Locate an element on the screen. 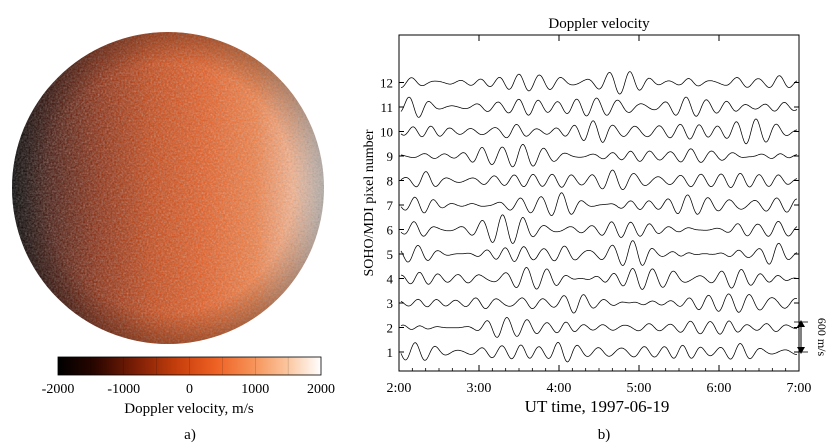 Image resolution: width=830 pixels, height=446 pixels. x-axis-label: UT time, 1997-06-19 is located at coordinates (597, 406).